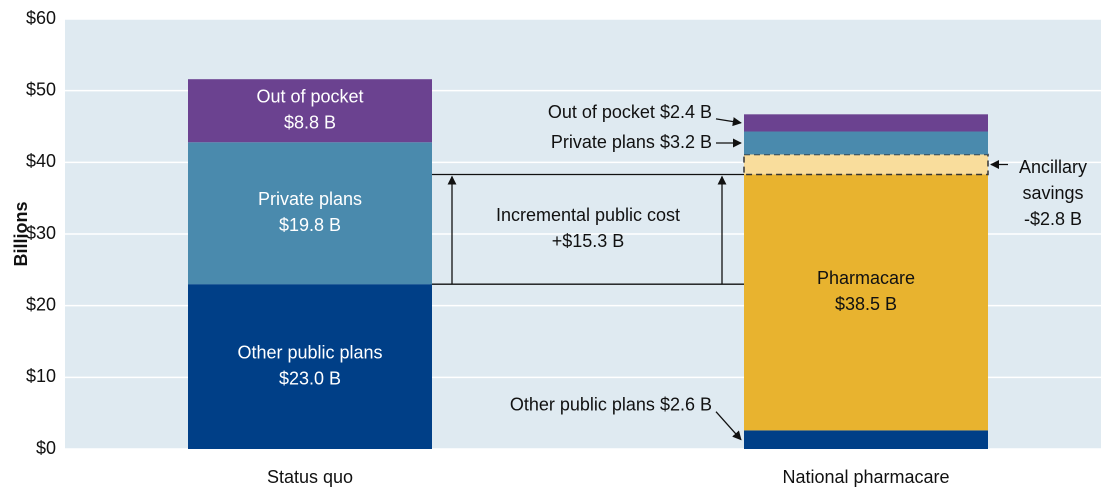 This screenshot has width=1101, height=490. What do you see at coordinates (310, 378) in the screenshot?
I see `segment-value-label: $23.0 B` at bounding box center [310, 378].